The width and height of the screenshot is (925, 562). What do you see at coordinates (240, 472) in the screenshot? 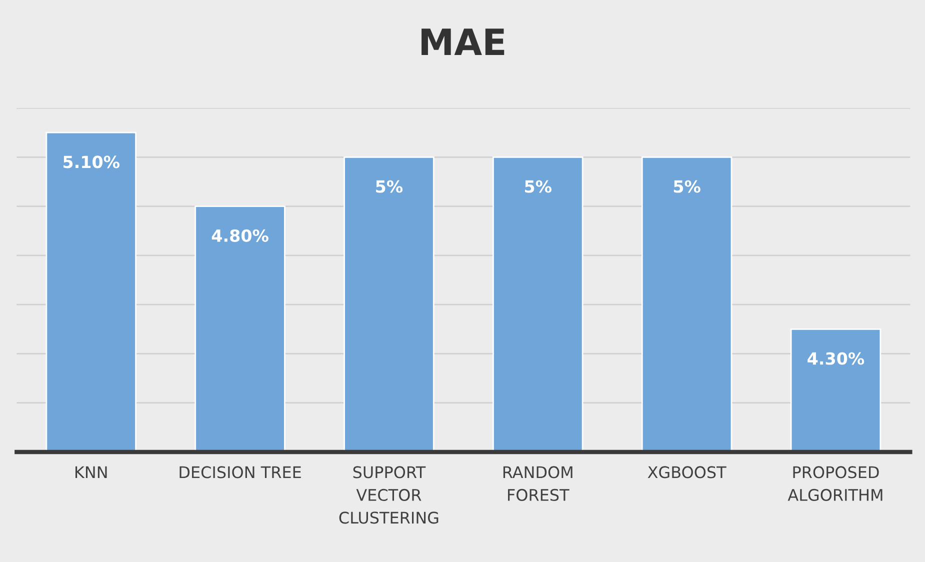
I see `x-tick-label: DECISION TREE` at bounding box center [240, 472].